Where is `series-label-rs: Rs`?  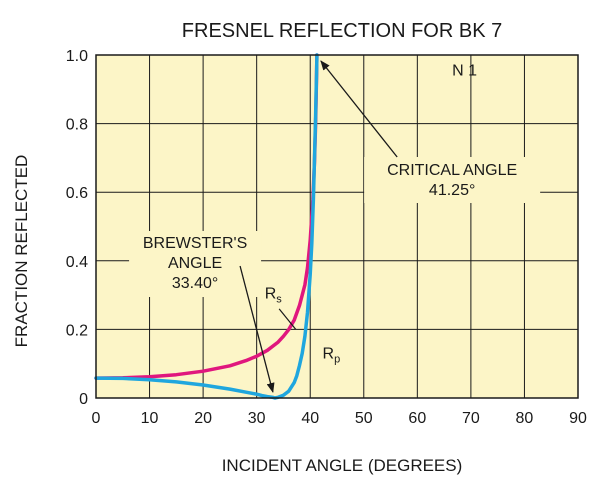 series-label-rs: Rs is located at coordinates (274, 296).